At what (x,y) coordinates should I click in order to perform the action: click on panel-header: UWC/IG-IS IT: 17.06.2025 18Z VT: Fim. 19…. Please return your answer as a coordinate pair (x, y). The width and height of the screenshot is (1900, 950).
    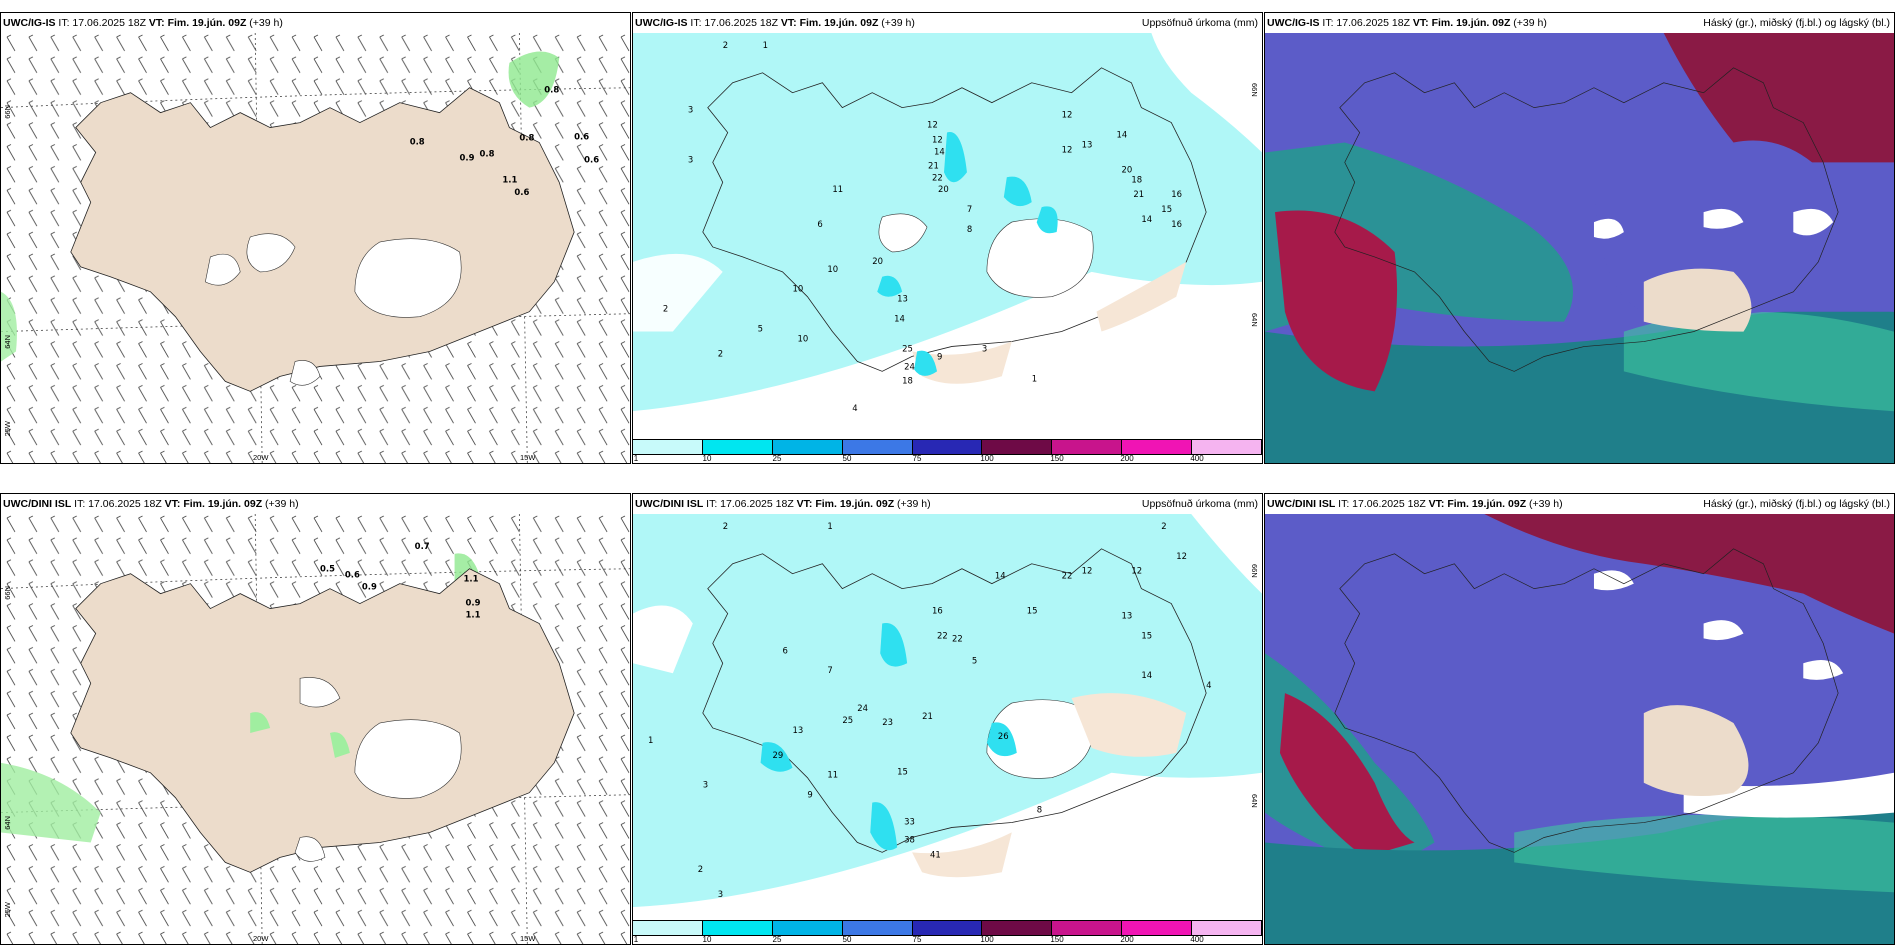
    Looking at the image, I should click on (1579, 23).